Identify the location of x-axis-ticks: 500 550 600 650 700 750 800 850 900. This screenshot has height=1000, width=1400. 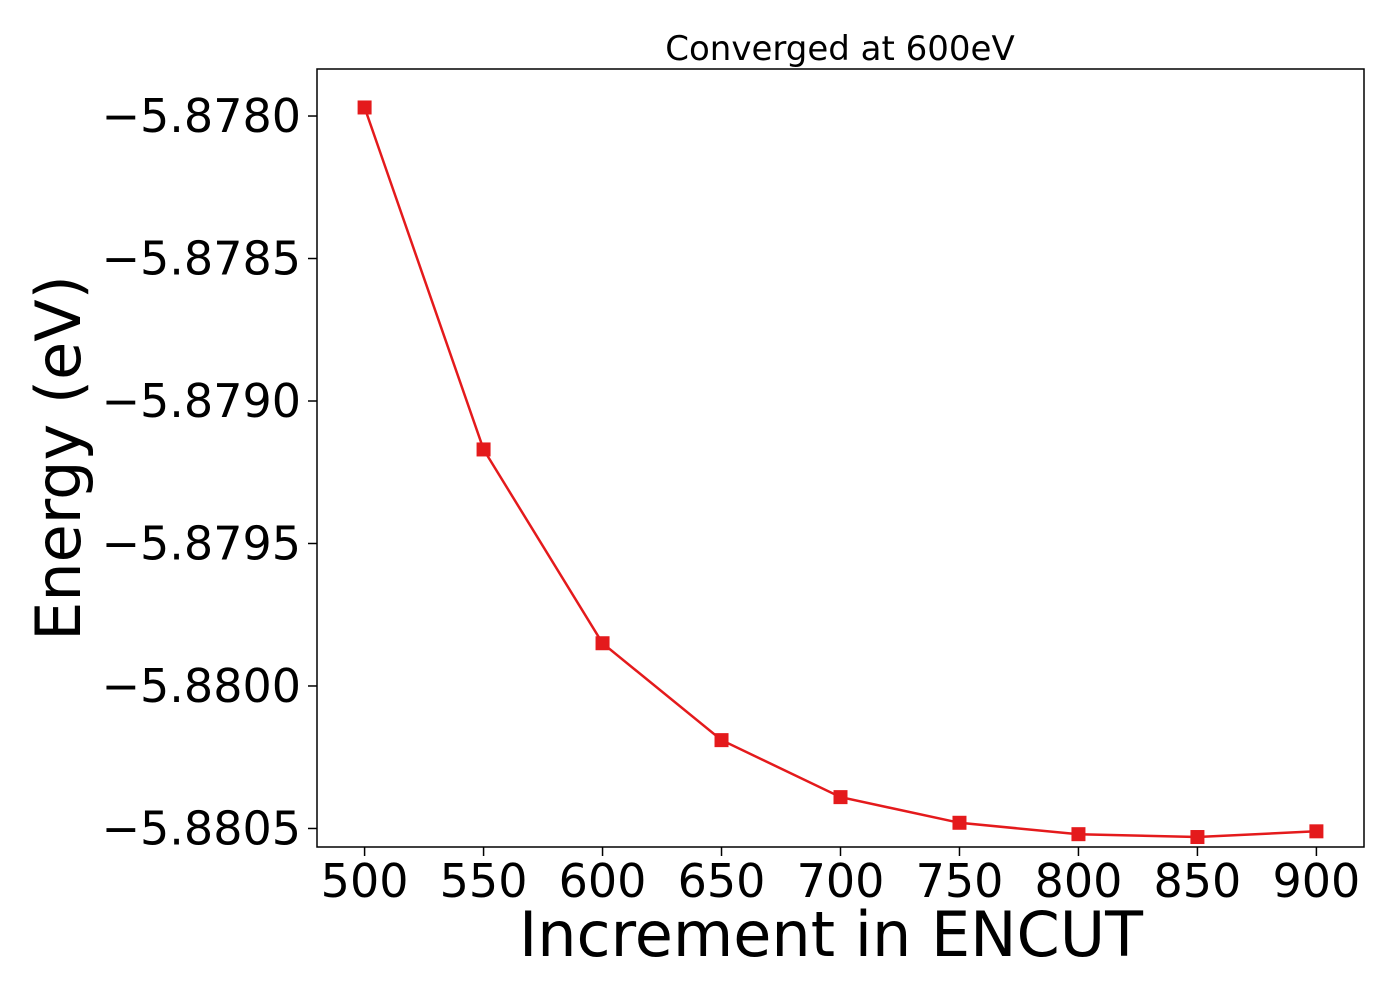
(841, 877).